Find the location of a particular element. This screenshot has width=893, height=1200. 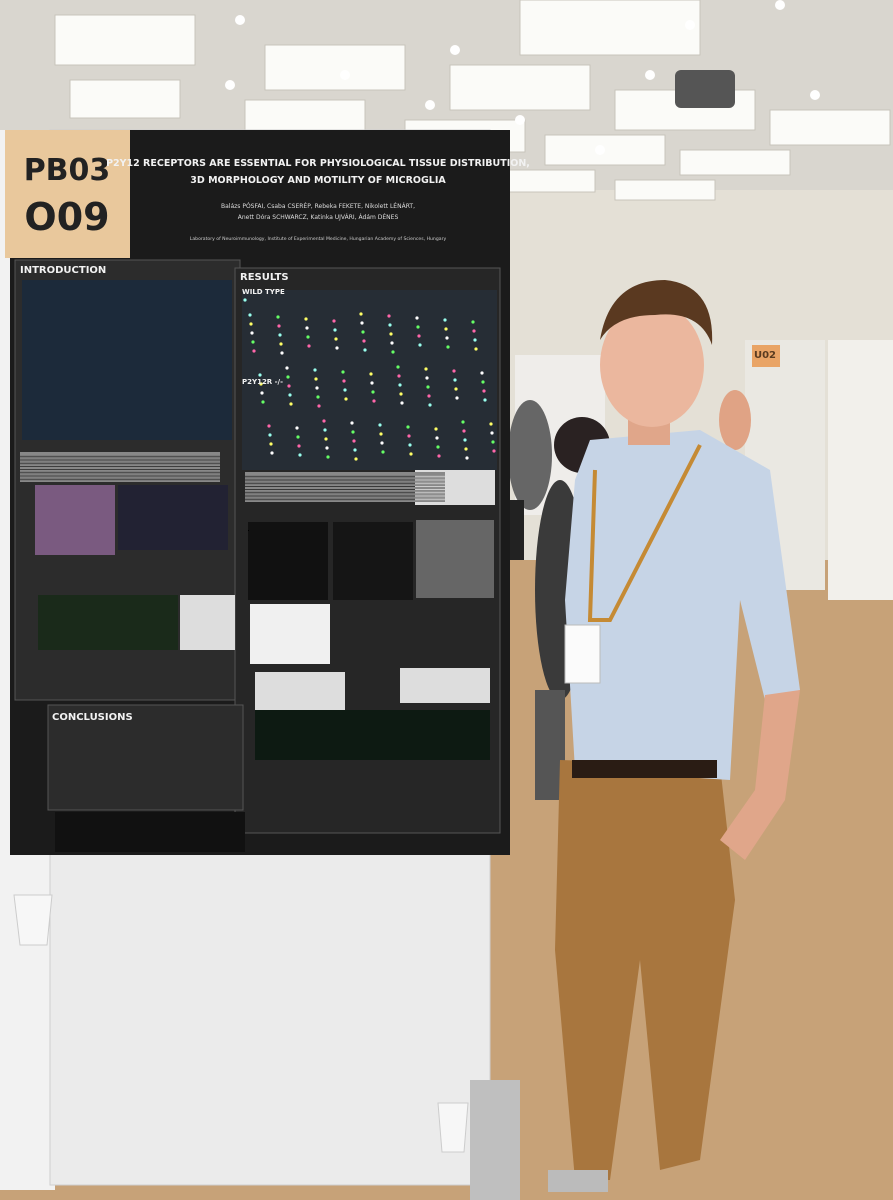

cup is located at coordinates (453, 1127).